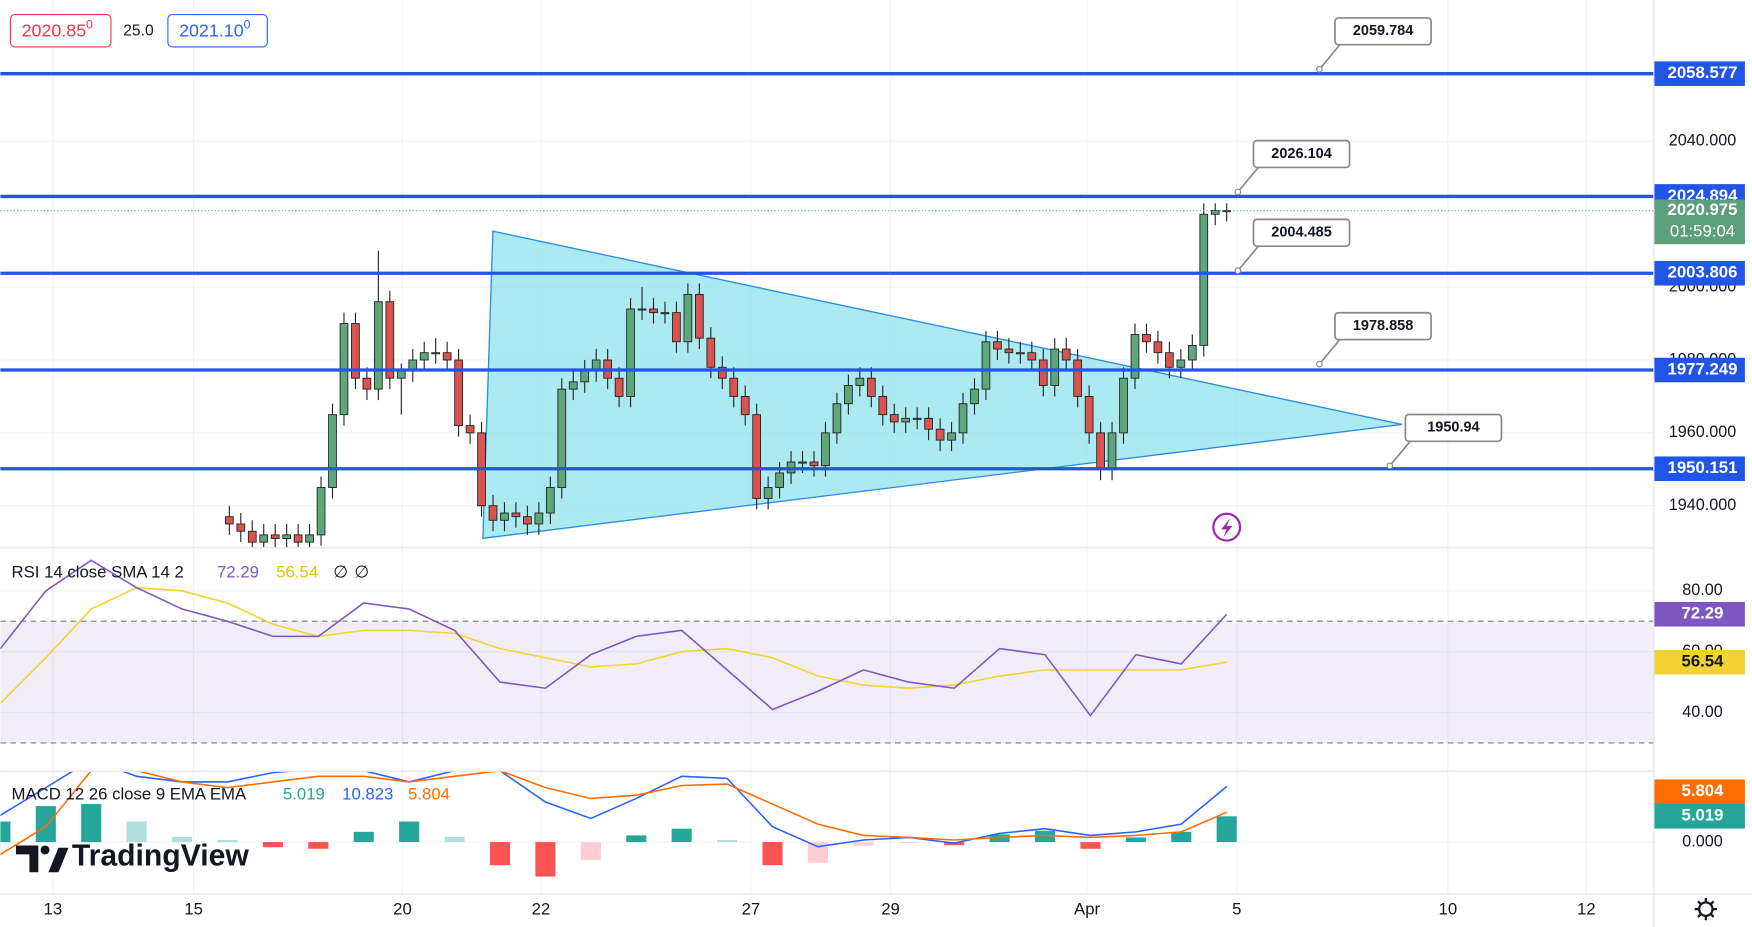  I want to click on ask-price: 2021.100, so click(215, 29).